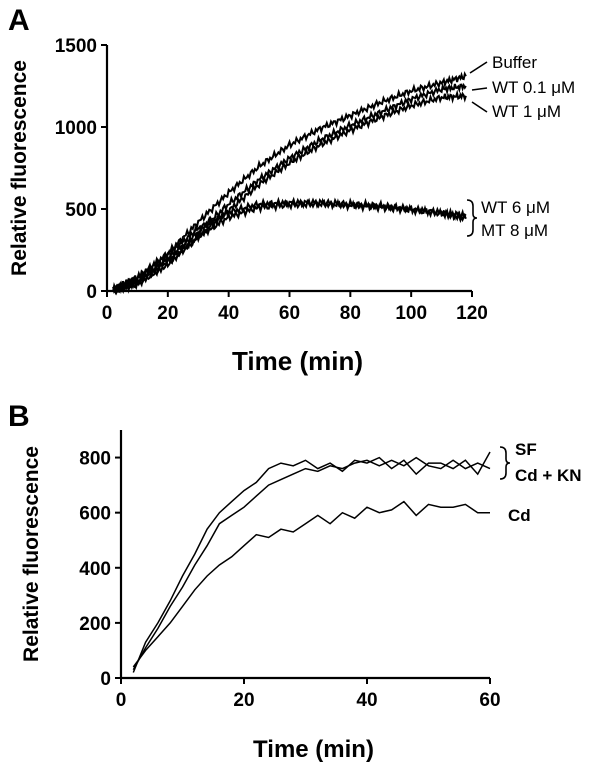 The width and height of the screenshot is (600, 776). I want to click on panel-a-x-tick-label: 20, so click(167, 313).